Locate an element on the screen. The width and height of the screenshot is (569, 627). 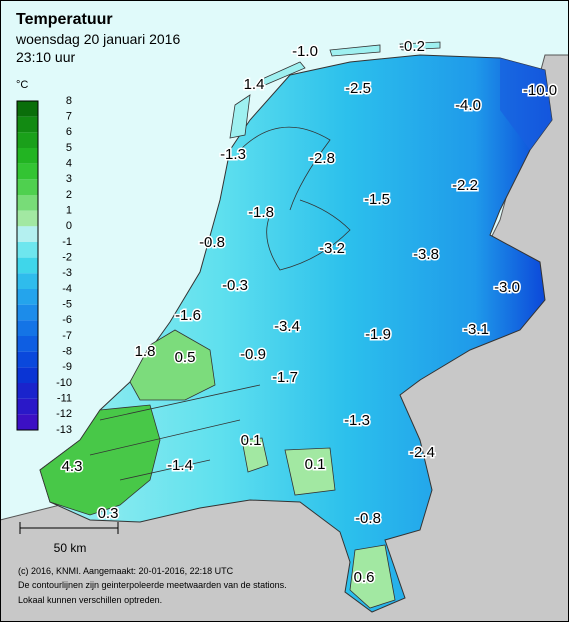
legend-label: -2 is located at coordinates (67, 258).